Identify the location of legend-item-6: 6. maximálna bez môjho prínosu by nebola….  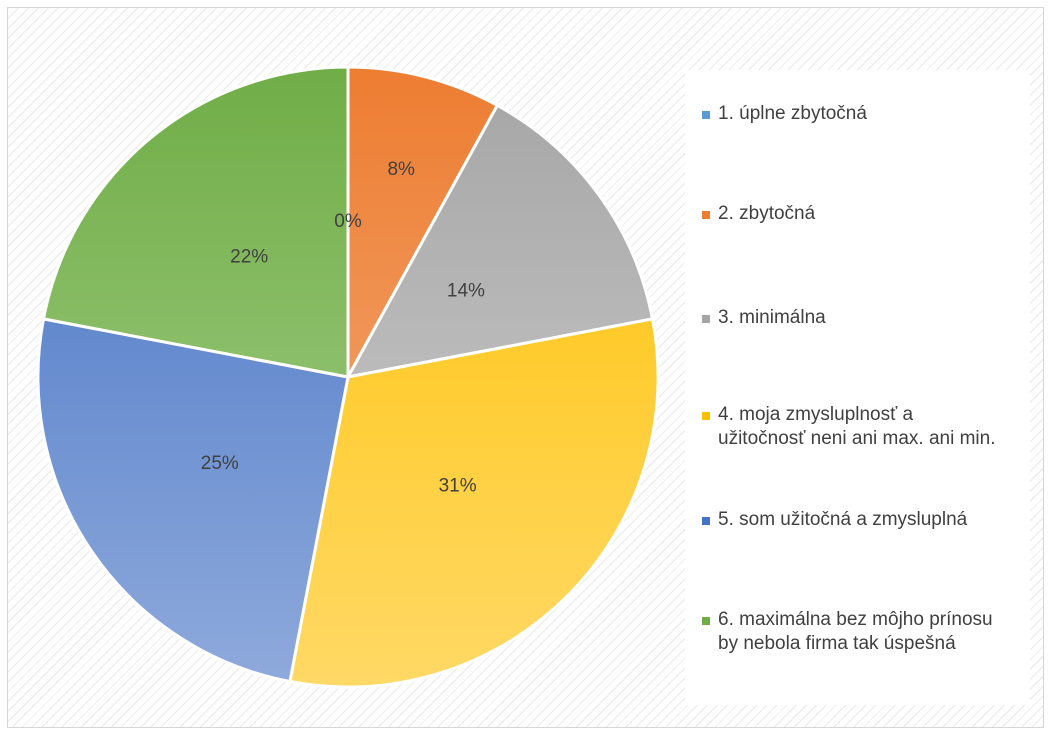
(860, 632).